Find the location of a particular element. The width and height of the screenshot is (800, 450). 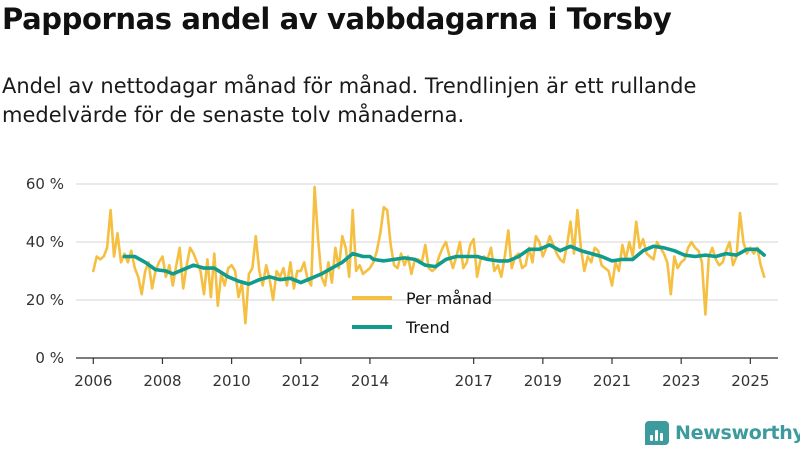

bar-chart-icon is located at coordinates (657, 433).